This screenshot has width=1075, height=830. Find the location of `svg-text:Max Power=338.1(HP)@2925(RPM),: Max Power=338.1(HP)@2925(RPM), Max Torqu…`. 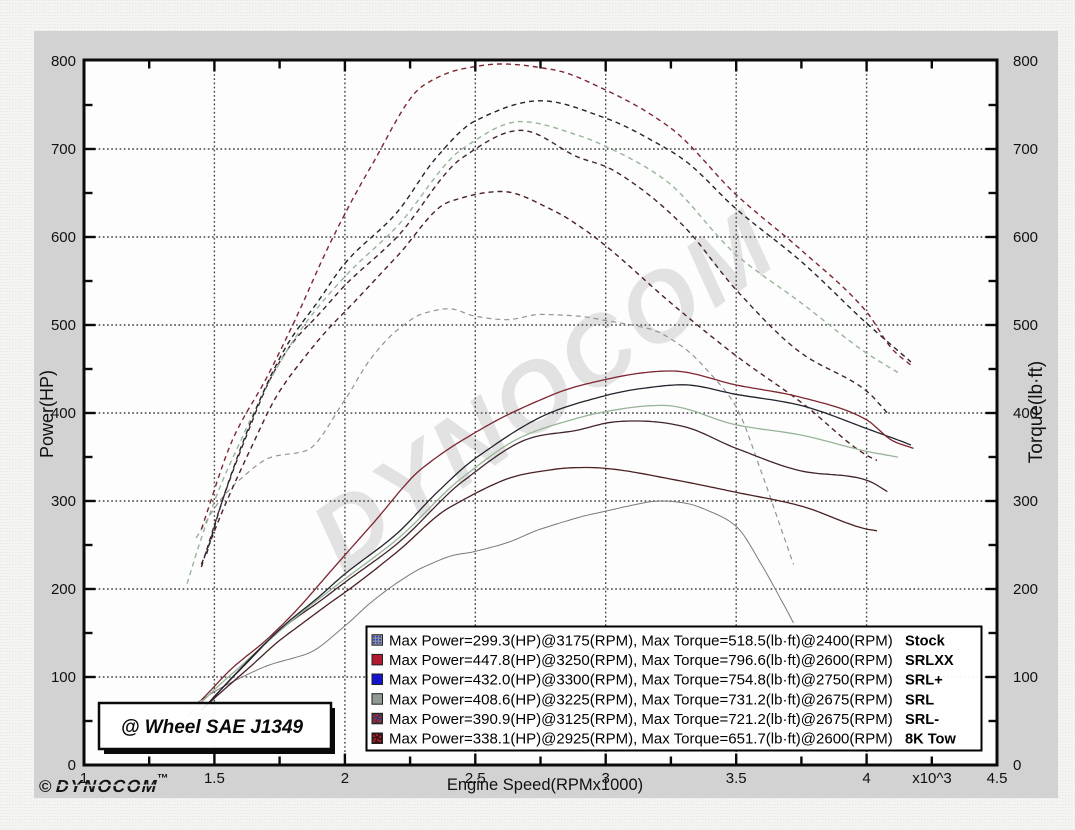

svg-text:Max Power=338.1(HP)@2925(RPM),: Max Power=338.1(HP)@2925(RPM), Max Torqu… is located at coordinates (641, 739).